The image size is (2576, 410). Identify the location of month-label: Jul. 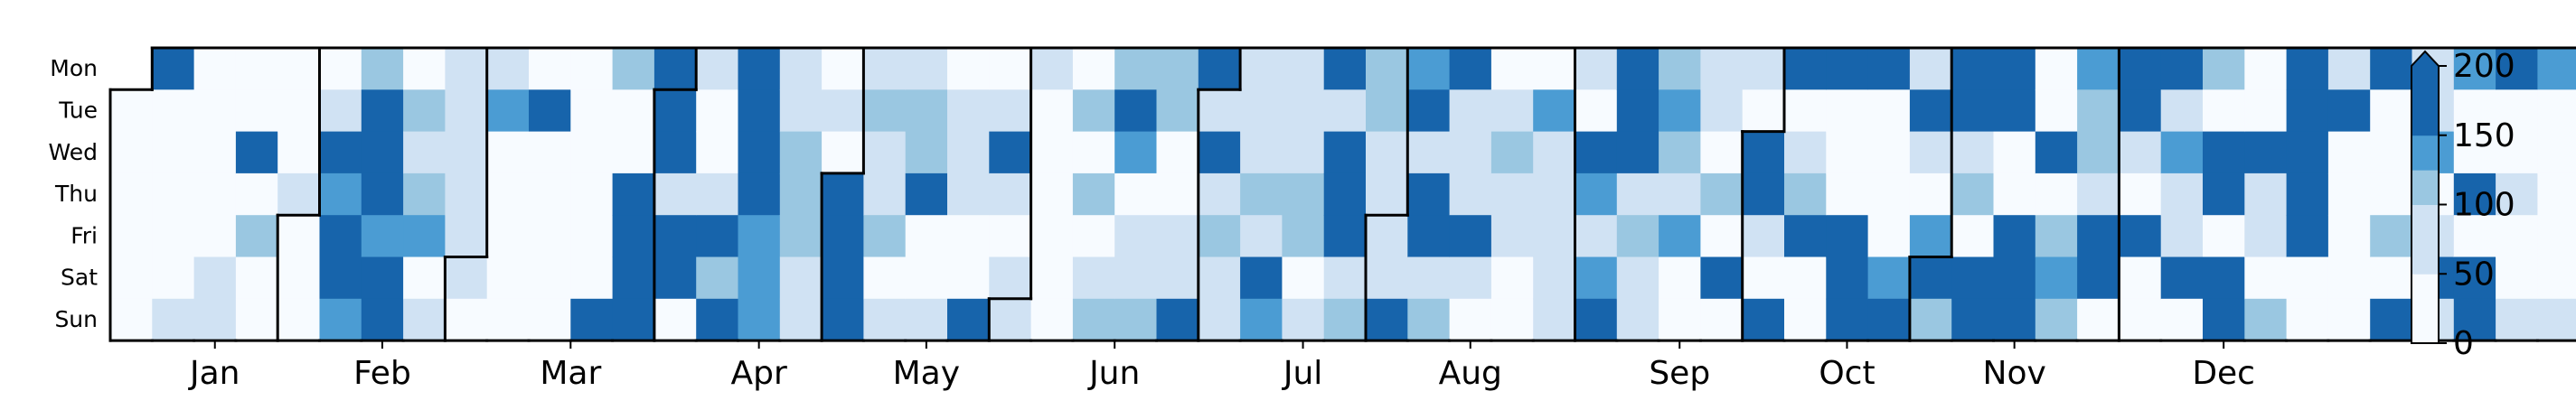
(1302, 374).